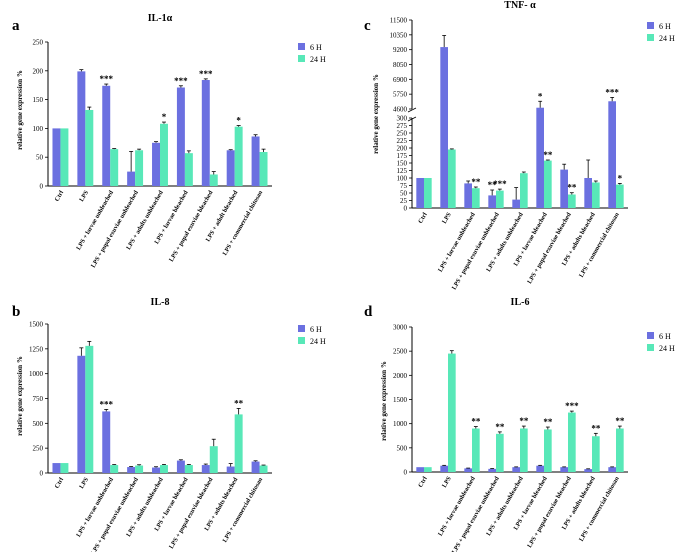 The image size is (700, 552). What do you see at coordinates (38, 399) in the screenshot?
I see `y-tick-label-panel-b-3: 750` at bounding box center [38, 399].